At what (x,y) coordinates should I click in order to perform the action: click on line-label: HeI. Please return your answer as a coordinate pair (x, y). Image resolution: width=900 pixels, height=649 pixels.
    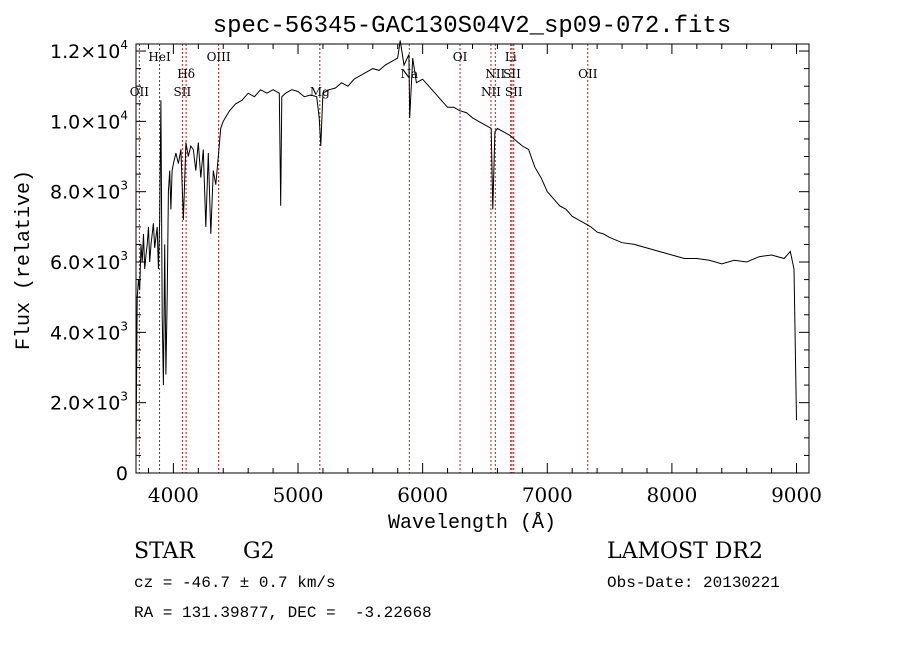
    Looking at the image, I should click on (159, 57).